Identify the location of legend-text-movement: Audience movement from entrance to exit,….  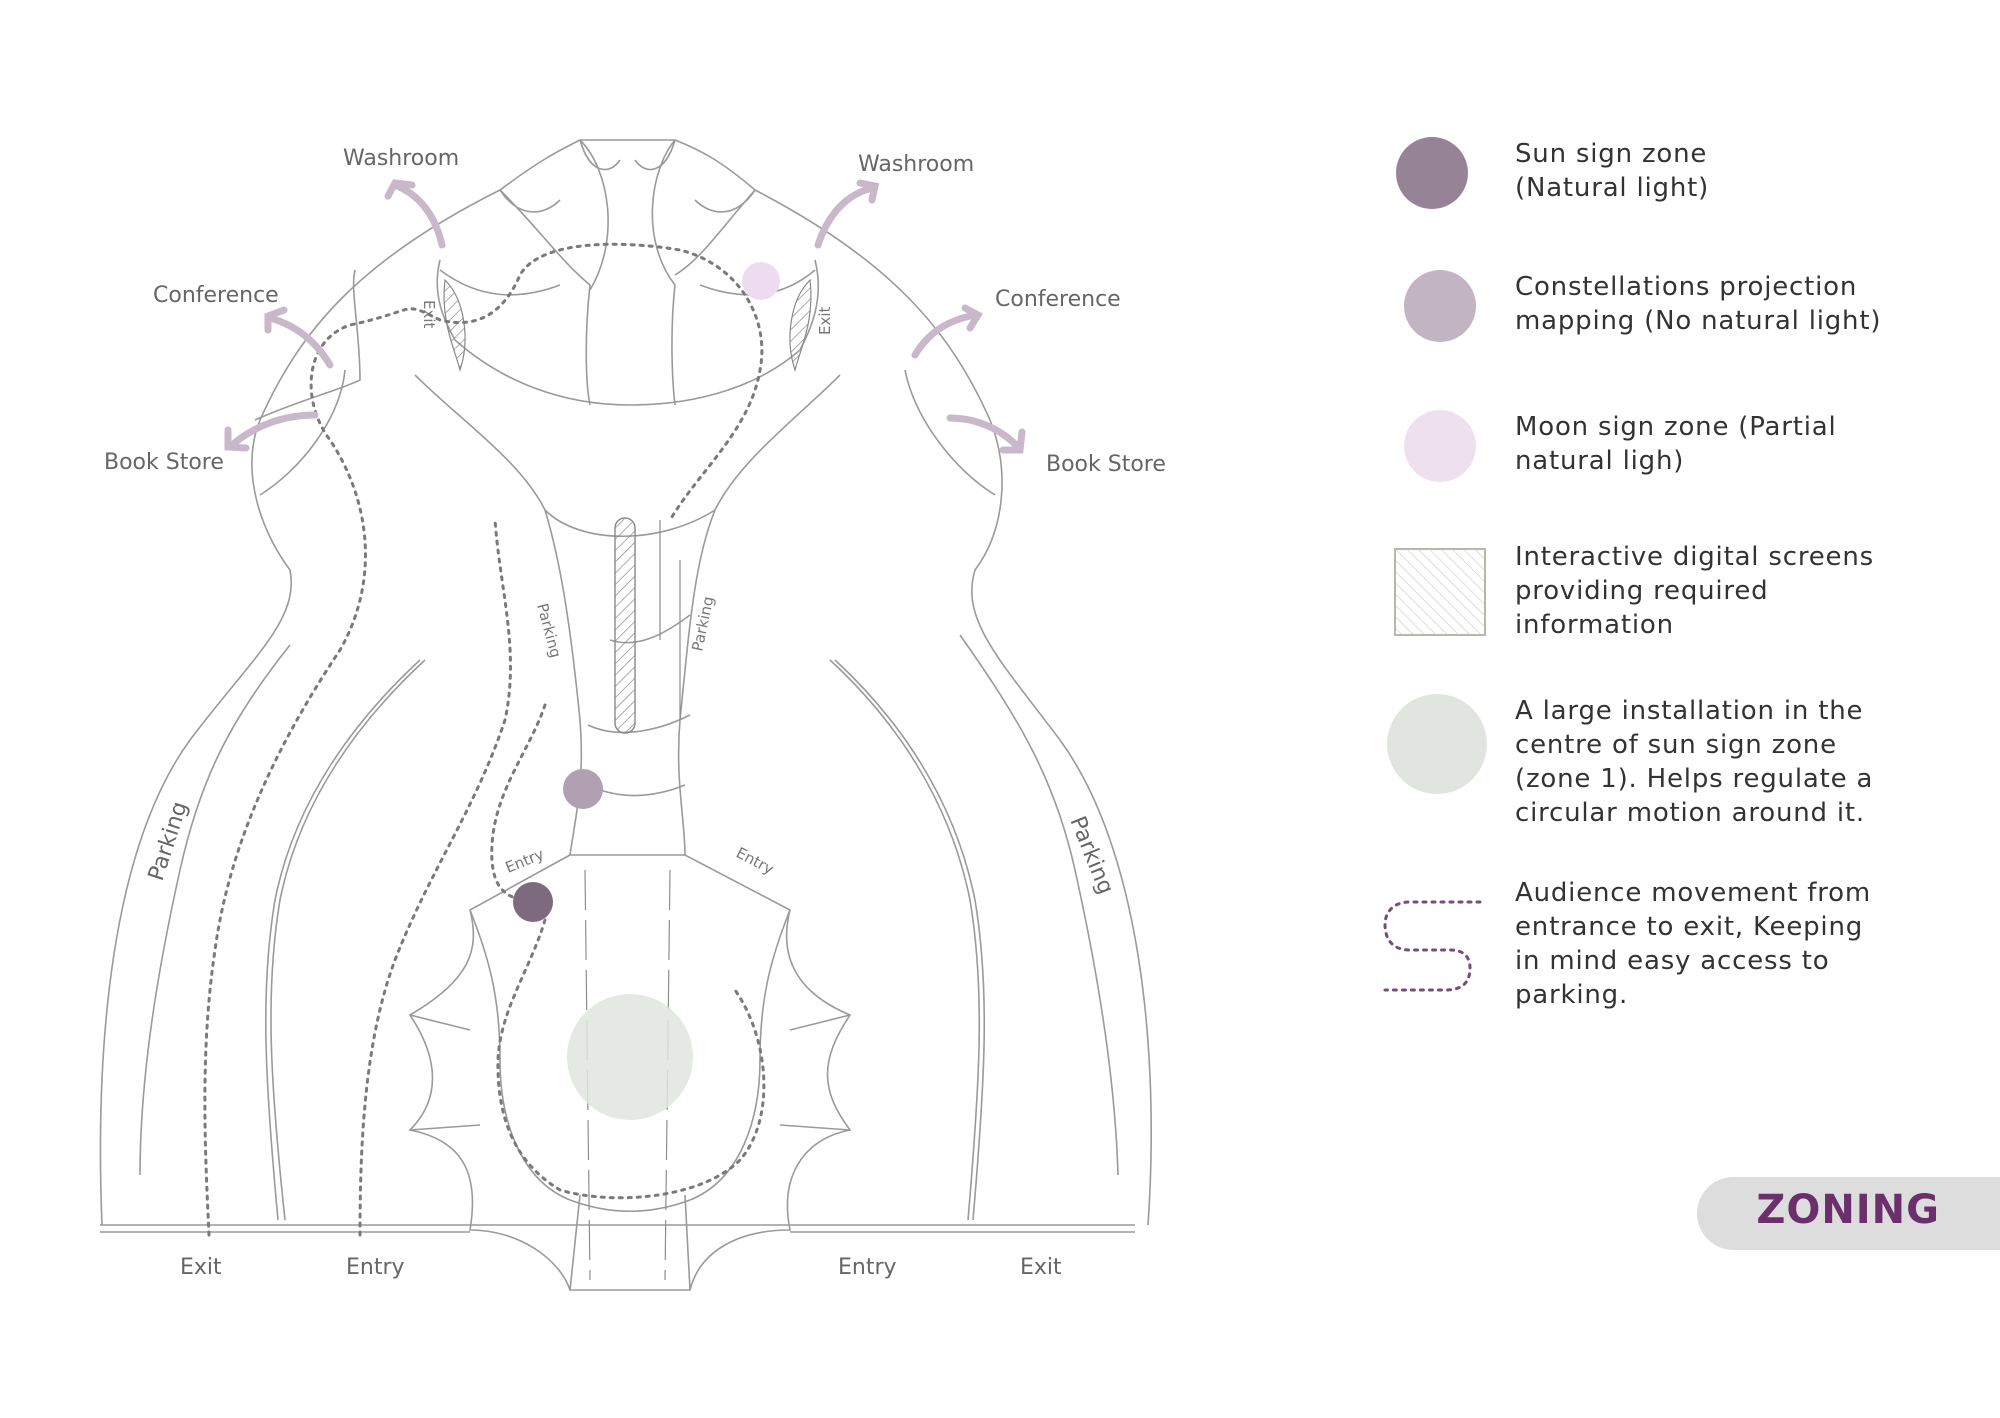
(1693, 944).